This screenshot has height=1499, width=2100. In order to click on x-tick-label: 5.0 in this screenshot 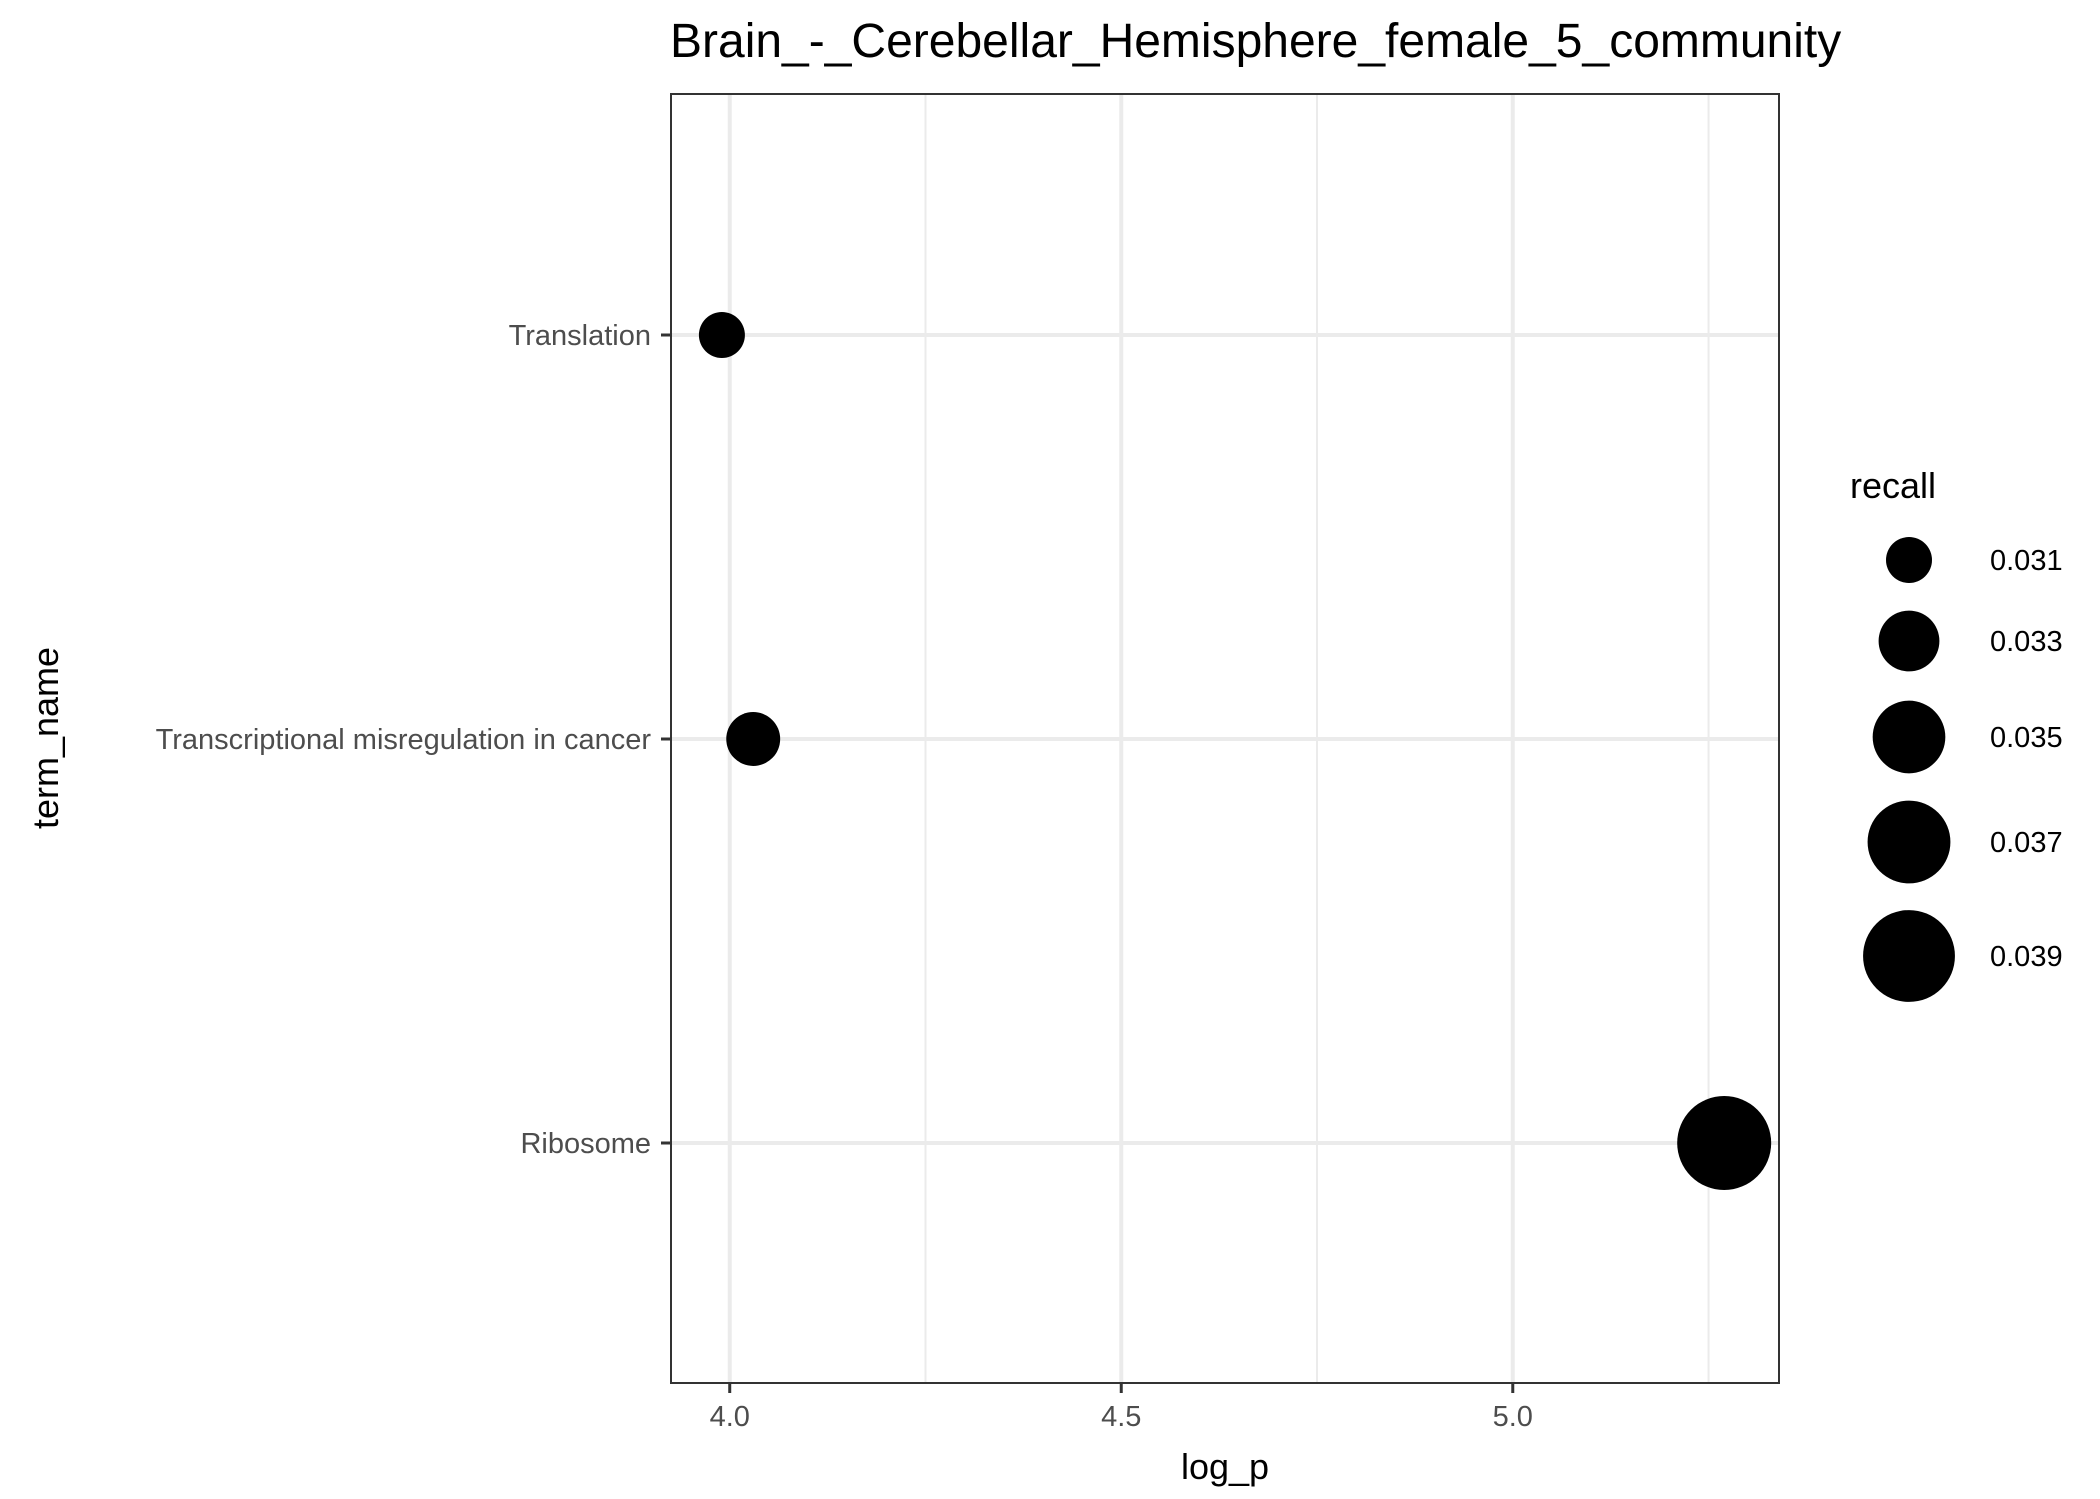, I will do `click(1513, 1417)`.